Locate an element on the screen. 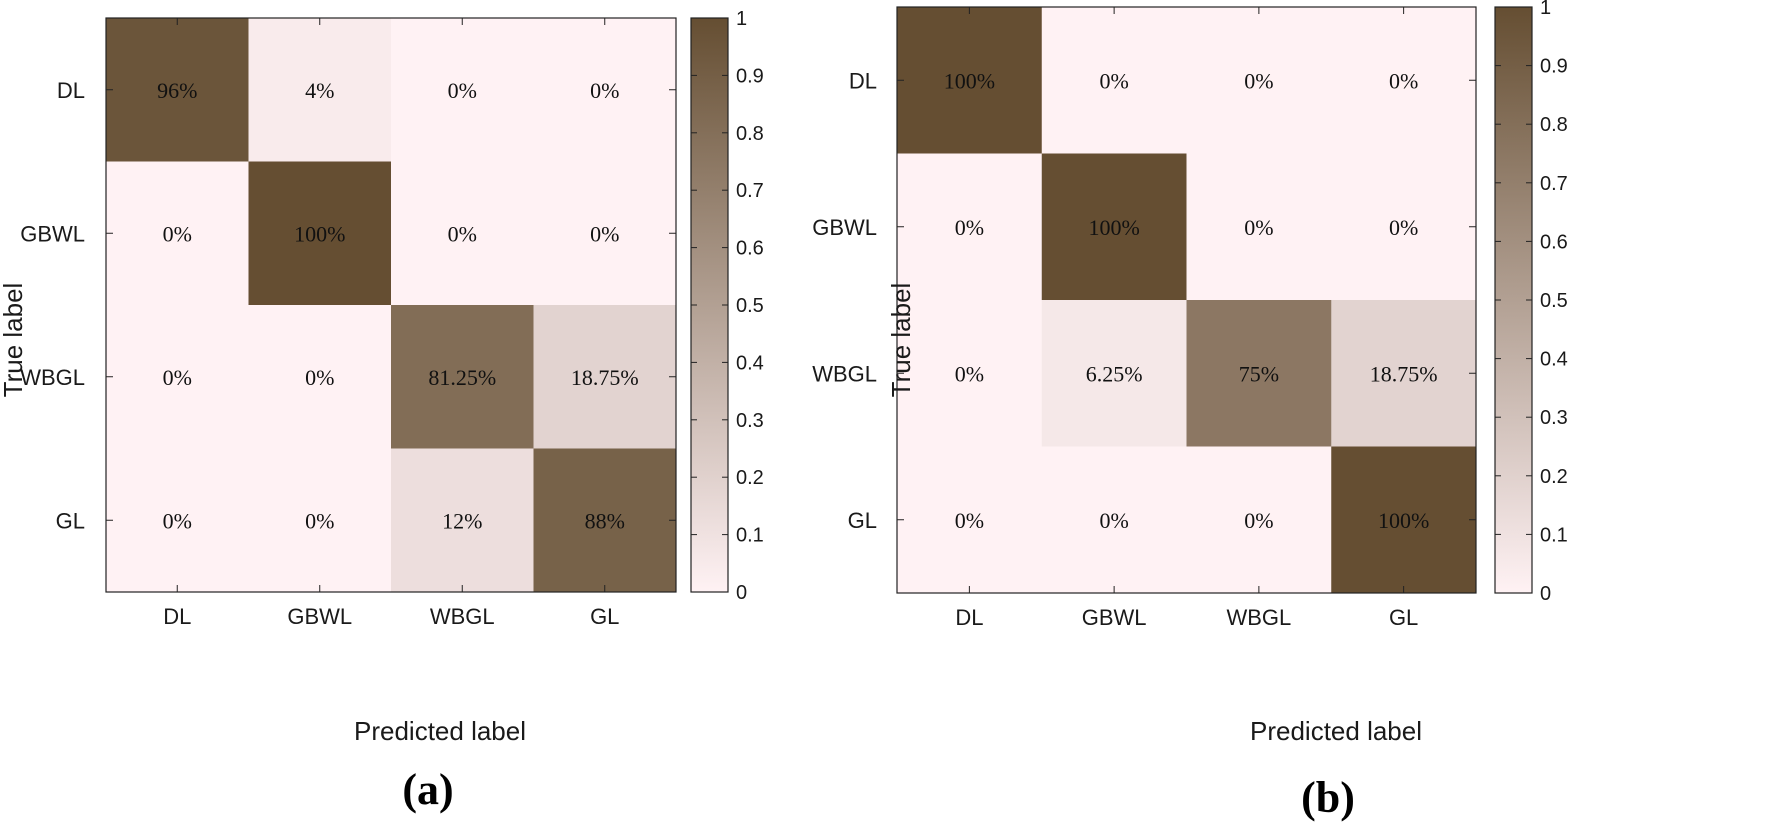 This screenshot has height=822, width=1768. cell-value-label: 81.25% is located at coordinates (462, 377).